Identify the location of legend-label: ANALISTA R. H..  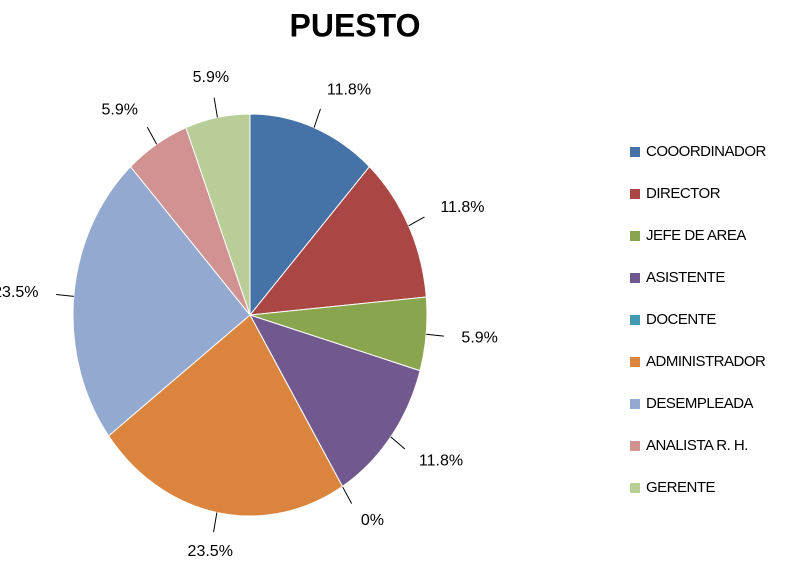
(697, 445).